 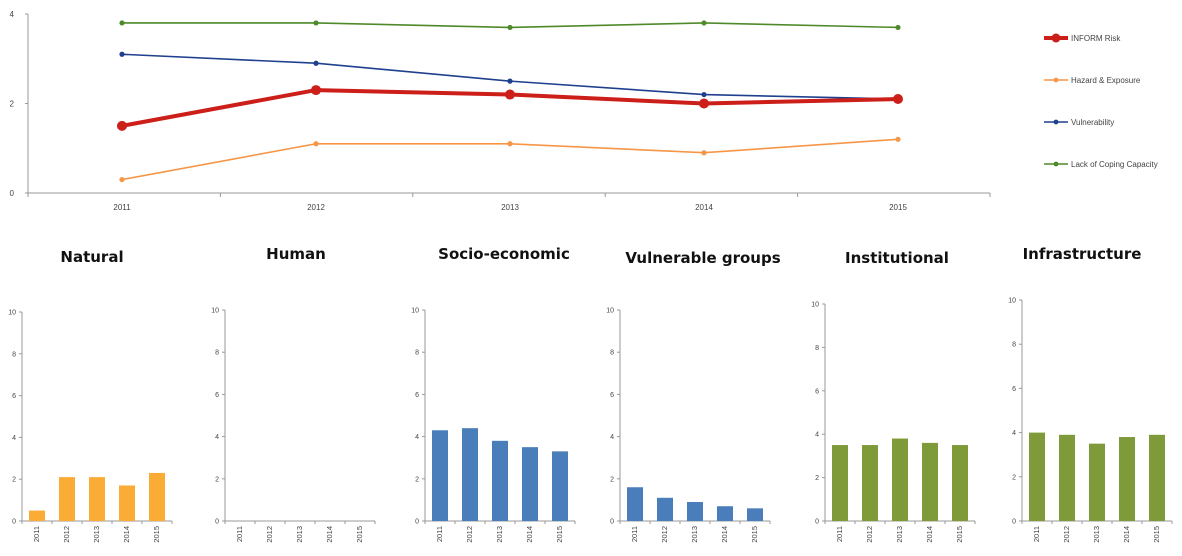 What do you see at coordinates (702, 258) in the screenshot?
I see `panel-title: Vulnerable groups` at bounding box center [702, 258].